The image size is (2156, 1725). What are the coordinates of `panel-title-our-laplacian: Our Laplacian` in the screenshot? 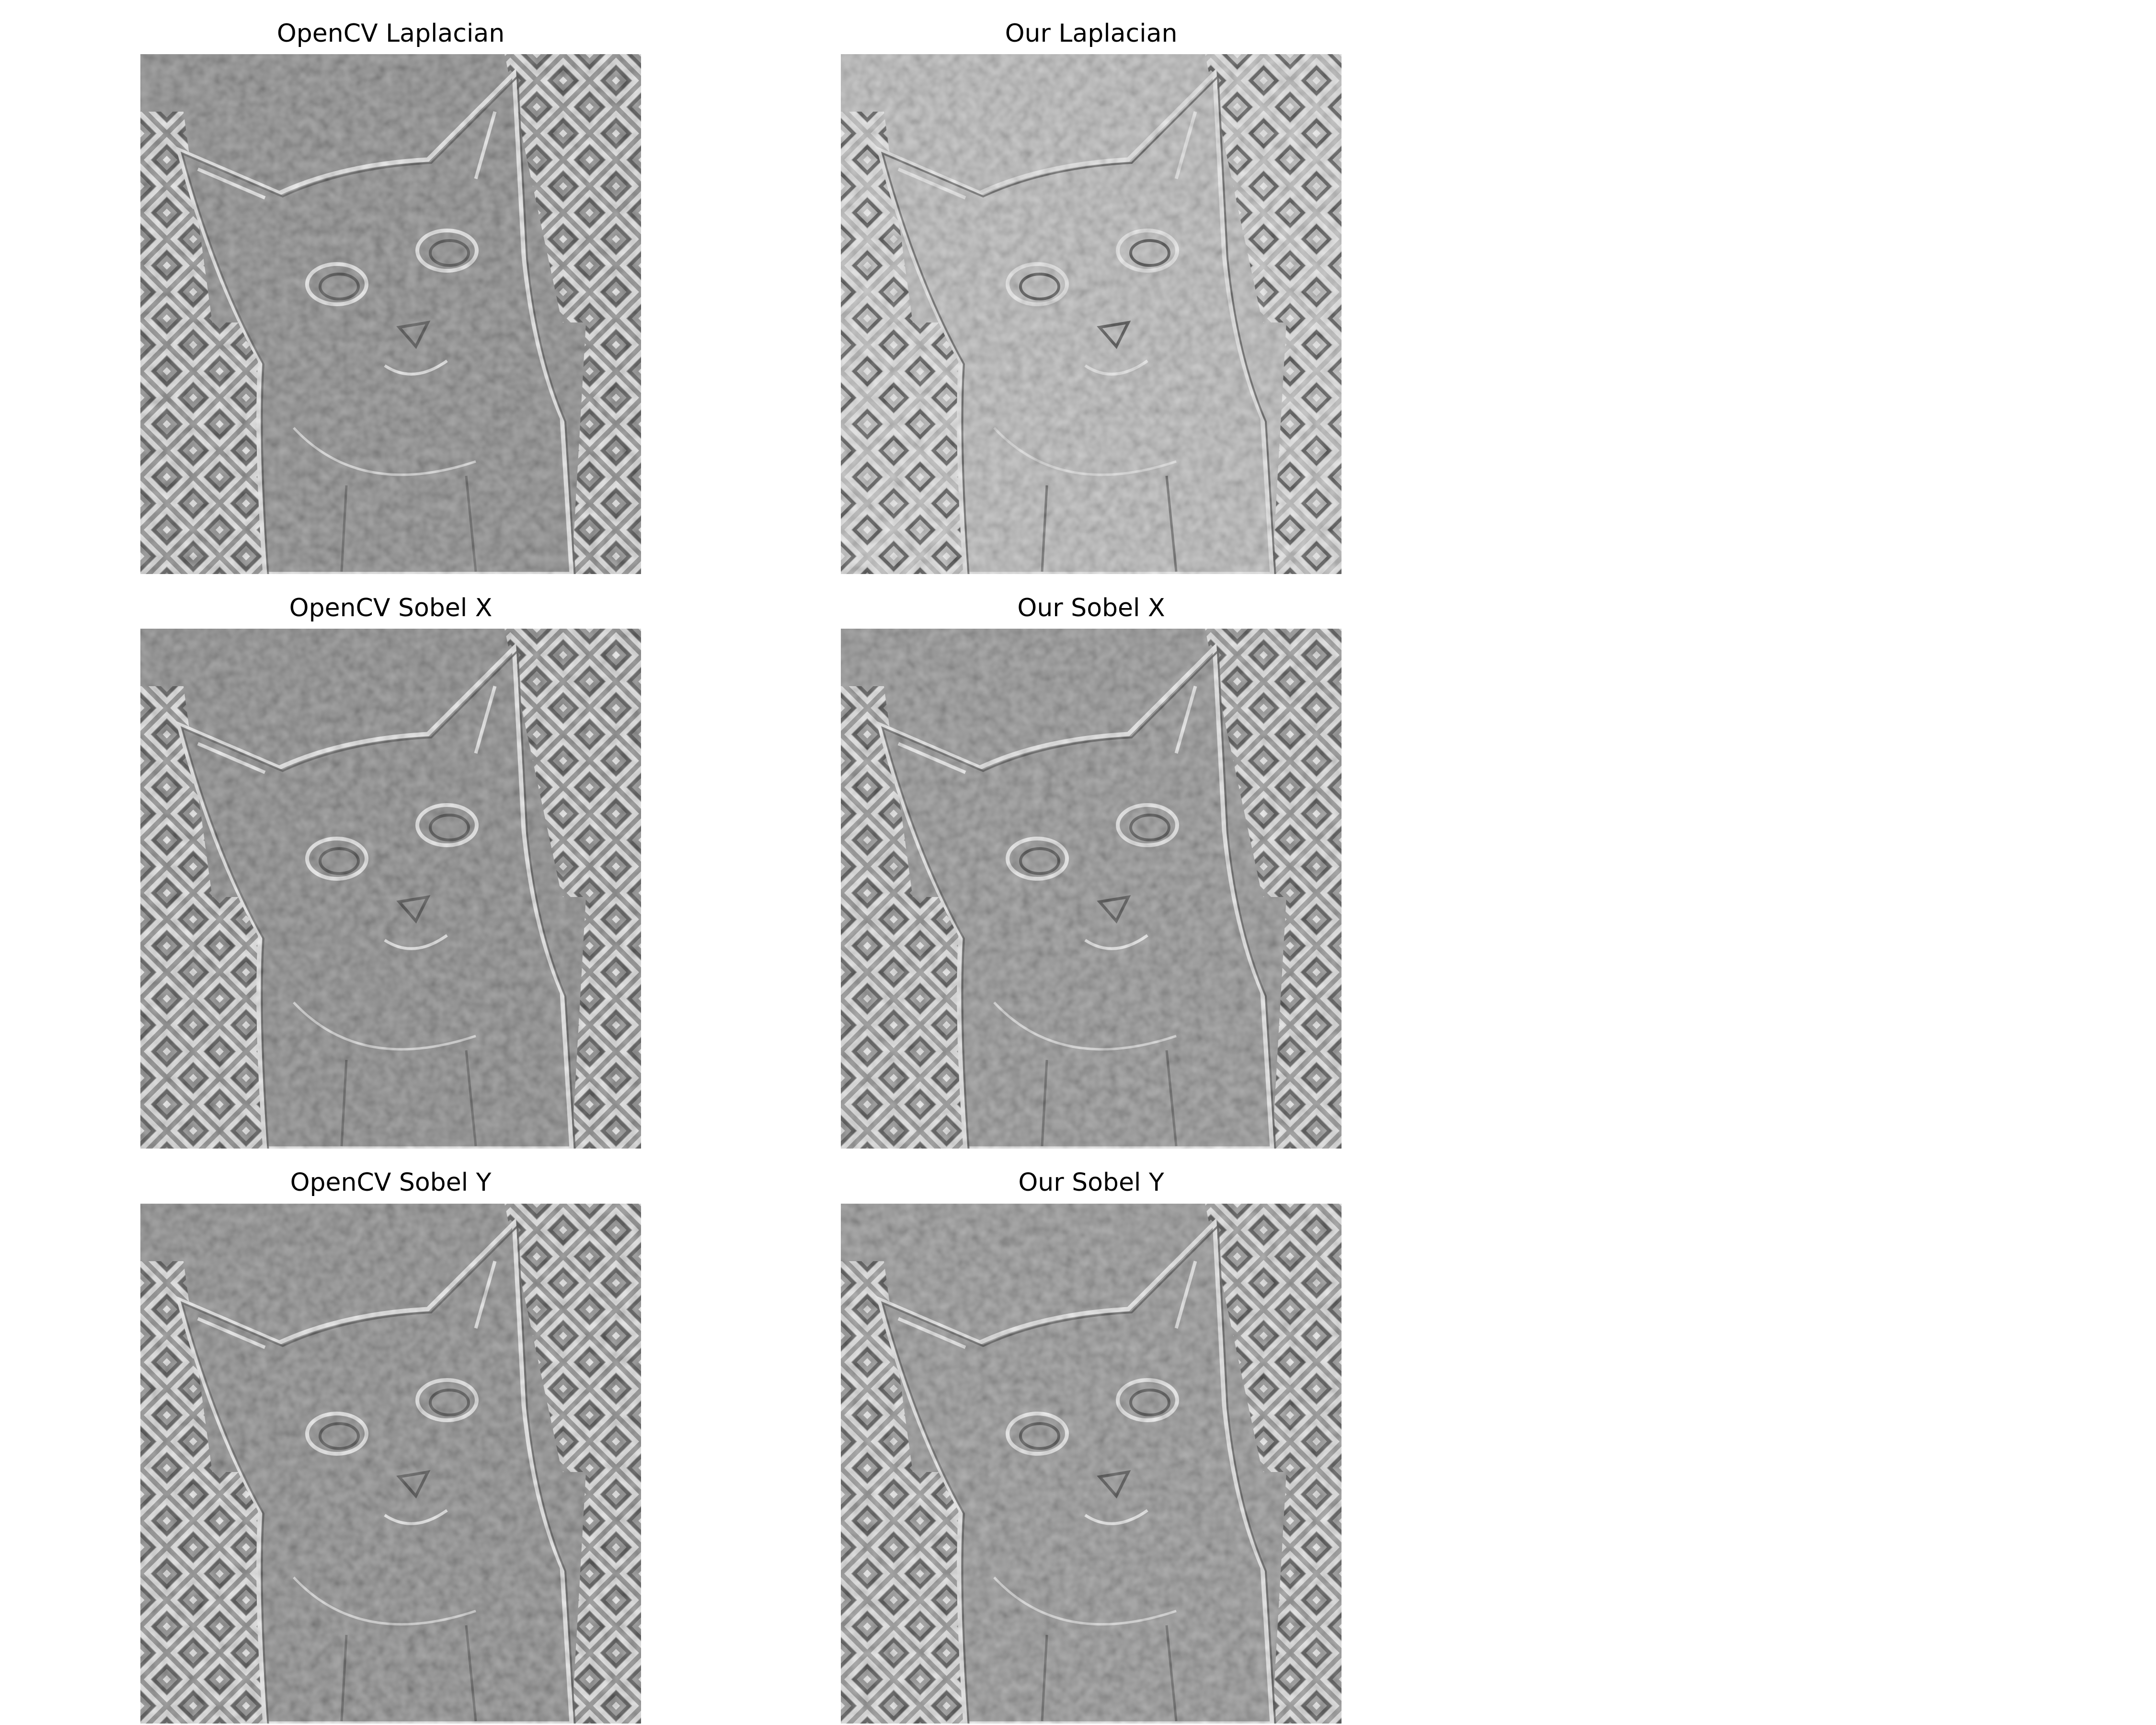 It's located at (1091, 34).